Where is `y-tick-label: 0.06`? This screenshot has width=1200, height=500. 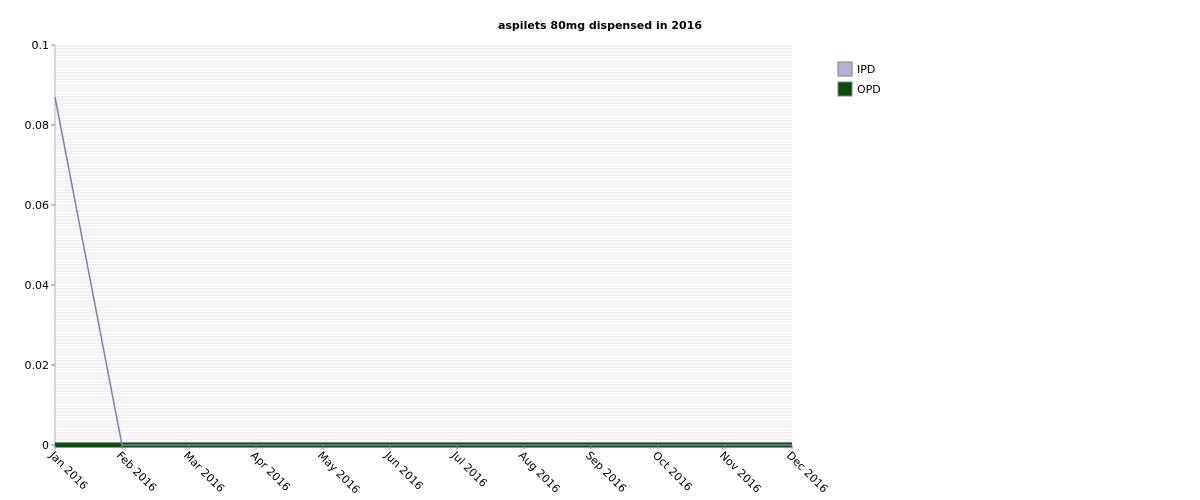 y-tick-label: 0.06 is located at coordinates (37, 205).